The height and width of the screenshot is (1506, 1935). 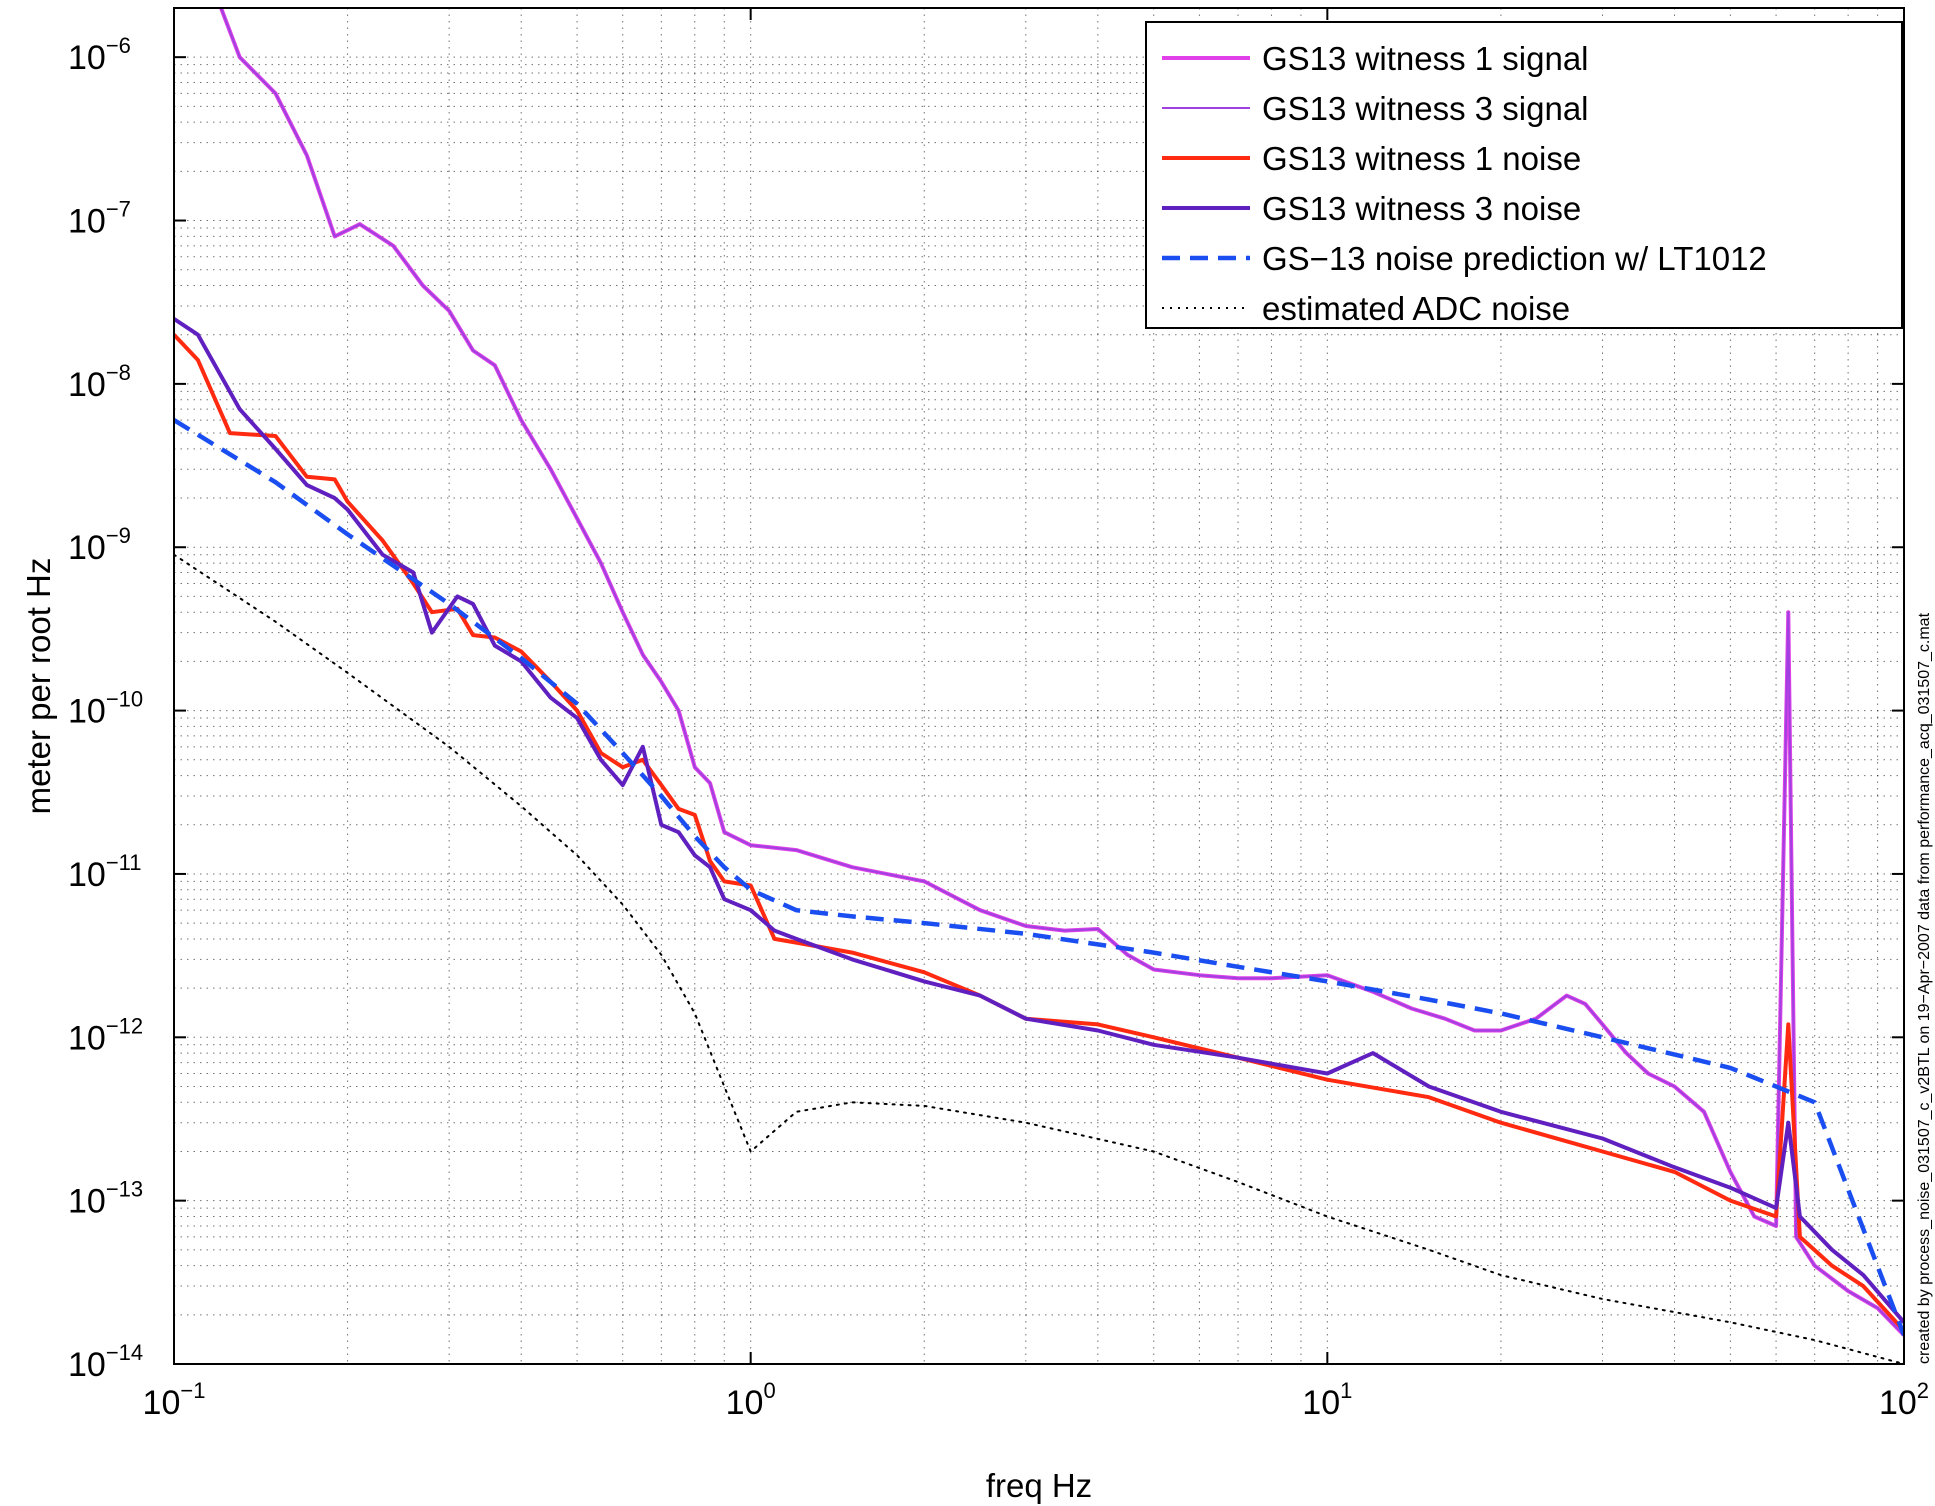 I want to click on y-axis-label: meter per root Hz, so click(x=38, y=686).